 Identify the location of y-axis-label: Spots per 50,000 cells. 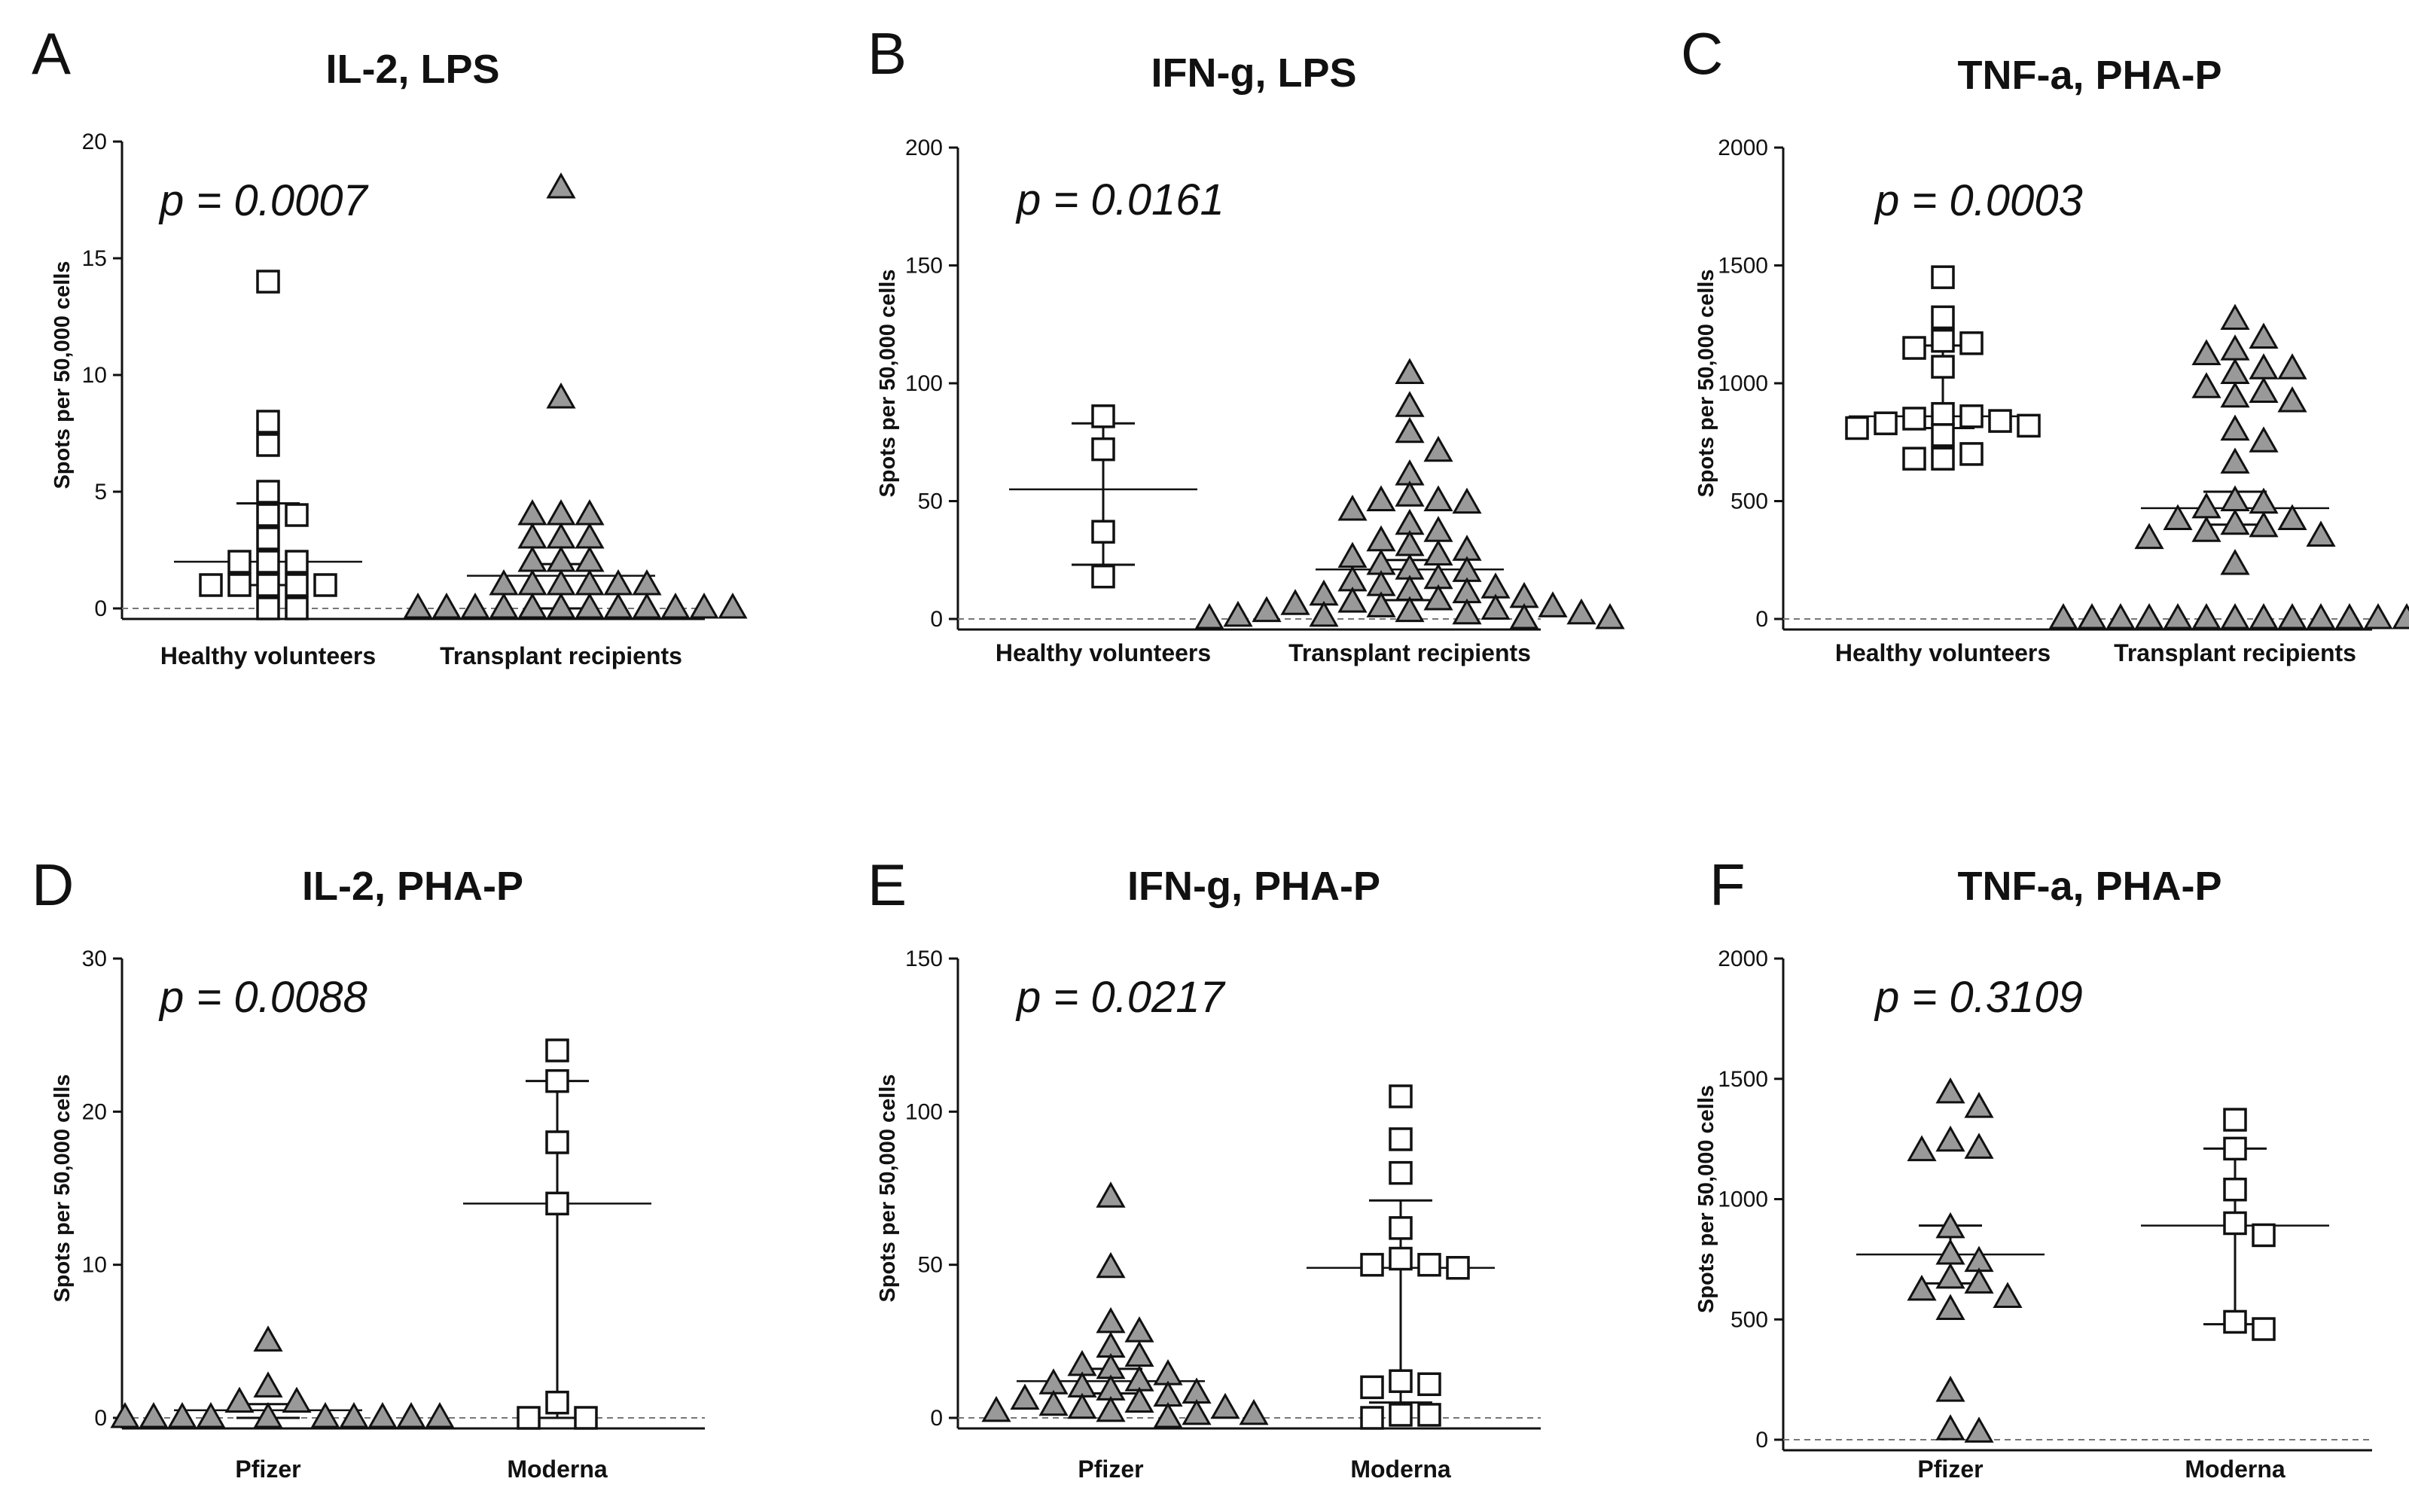
(62, 1188).